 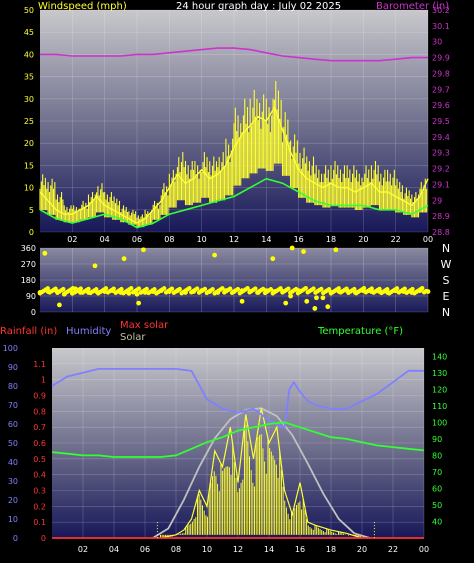 I want to click on temperature-y-tick-label: 80, so click(x=437, y=455).